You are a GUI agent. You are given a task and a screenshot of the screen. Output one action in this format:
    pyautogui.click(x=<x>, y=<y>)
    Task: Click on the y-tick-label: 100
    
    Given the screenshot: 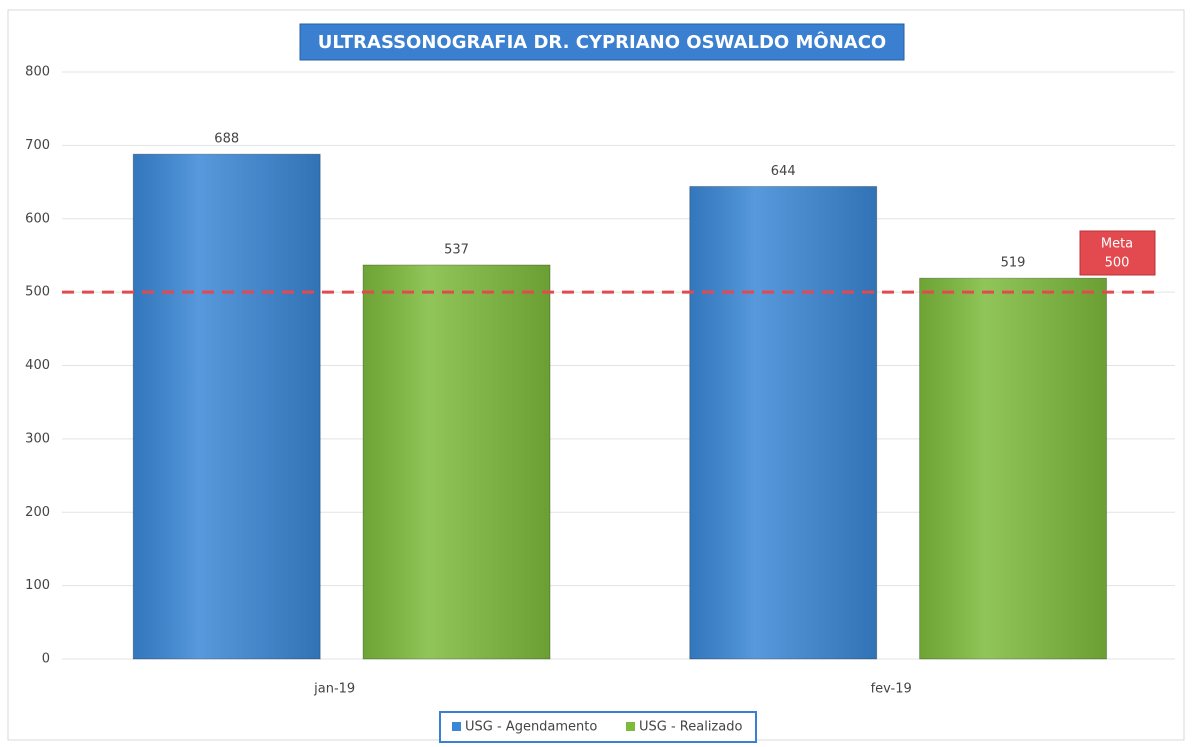 What is the action you would take?
    pyautogui.click(x=37, y=585)
    